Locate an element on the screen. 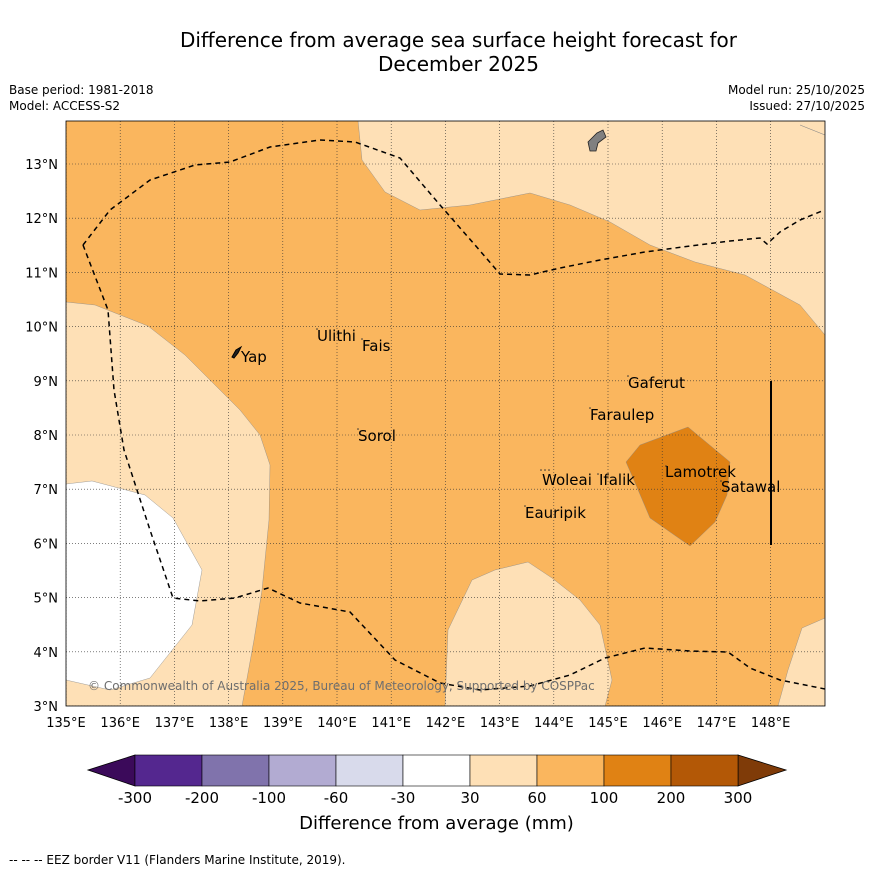 The width and height of the screenshot is (873, 873). lon-tick-label: 141°E is located at coordinates (391, 723).